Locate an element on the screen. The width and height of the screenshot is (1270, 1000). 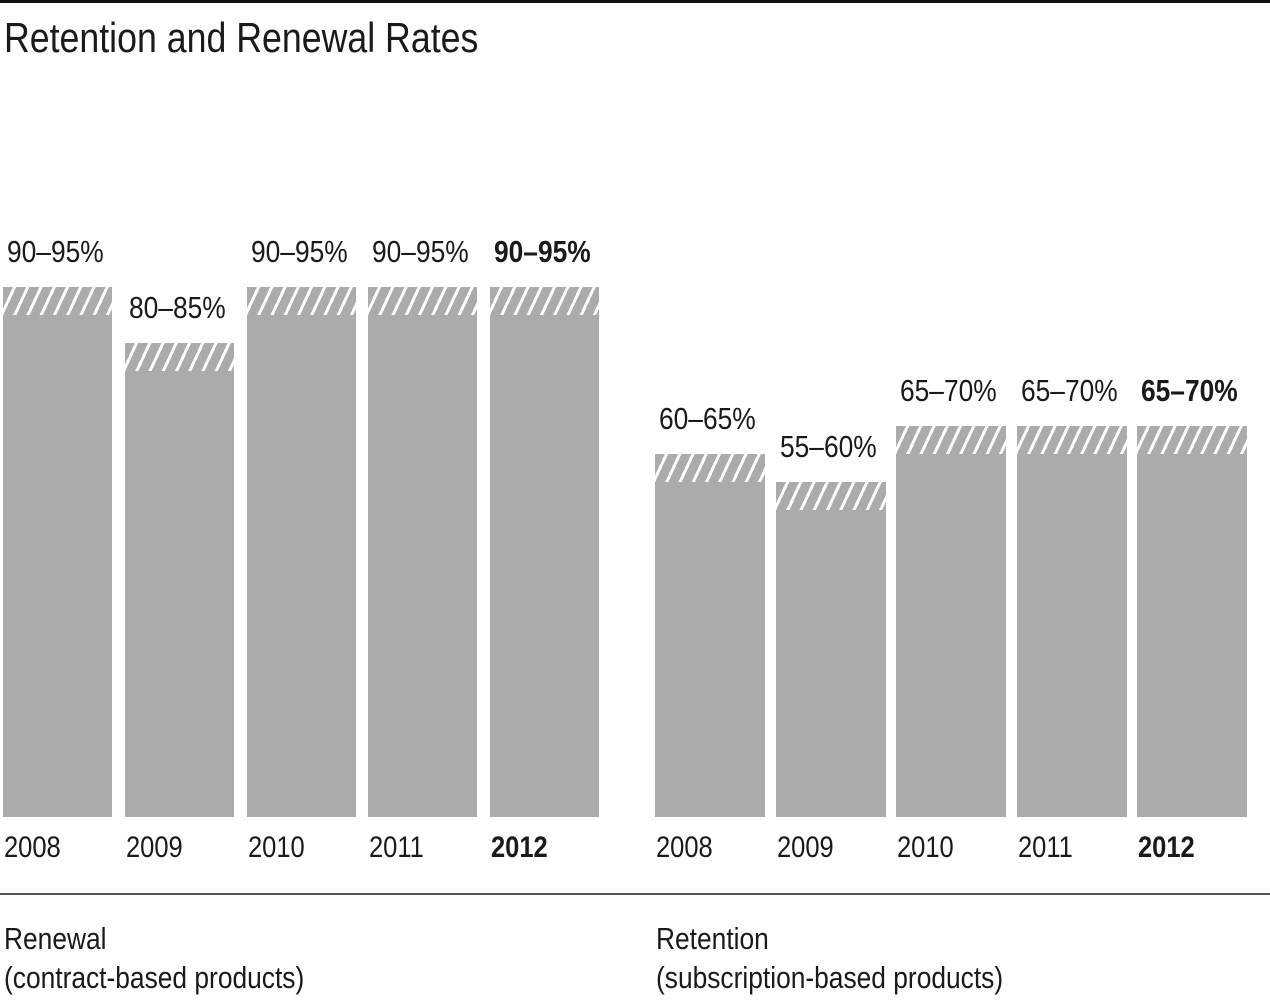
bar-hatch-range-retention-2010 is located at coordinates (951, 440).